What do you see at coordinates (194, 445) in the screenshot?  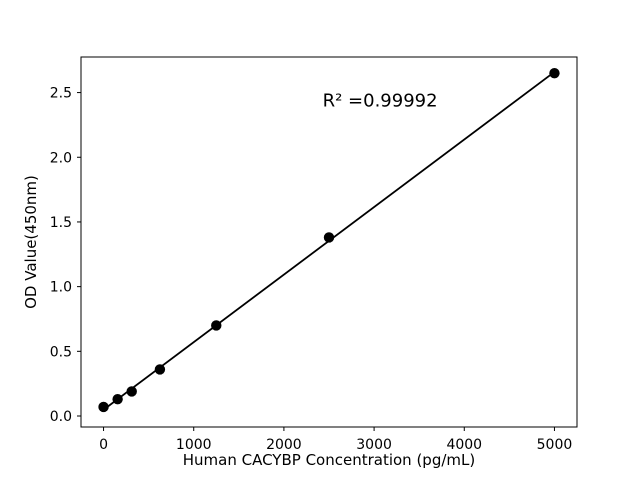 I see `x-tick-label: 1000` at bounding box center [194, 445].